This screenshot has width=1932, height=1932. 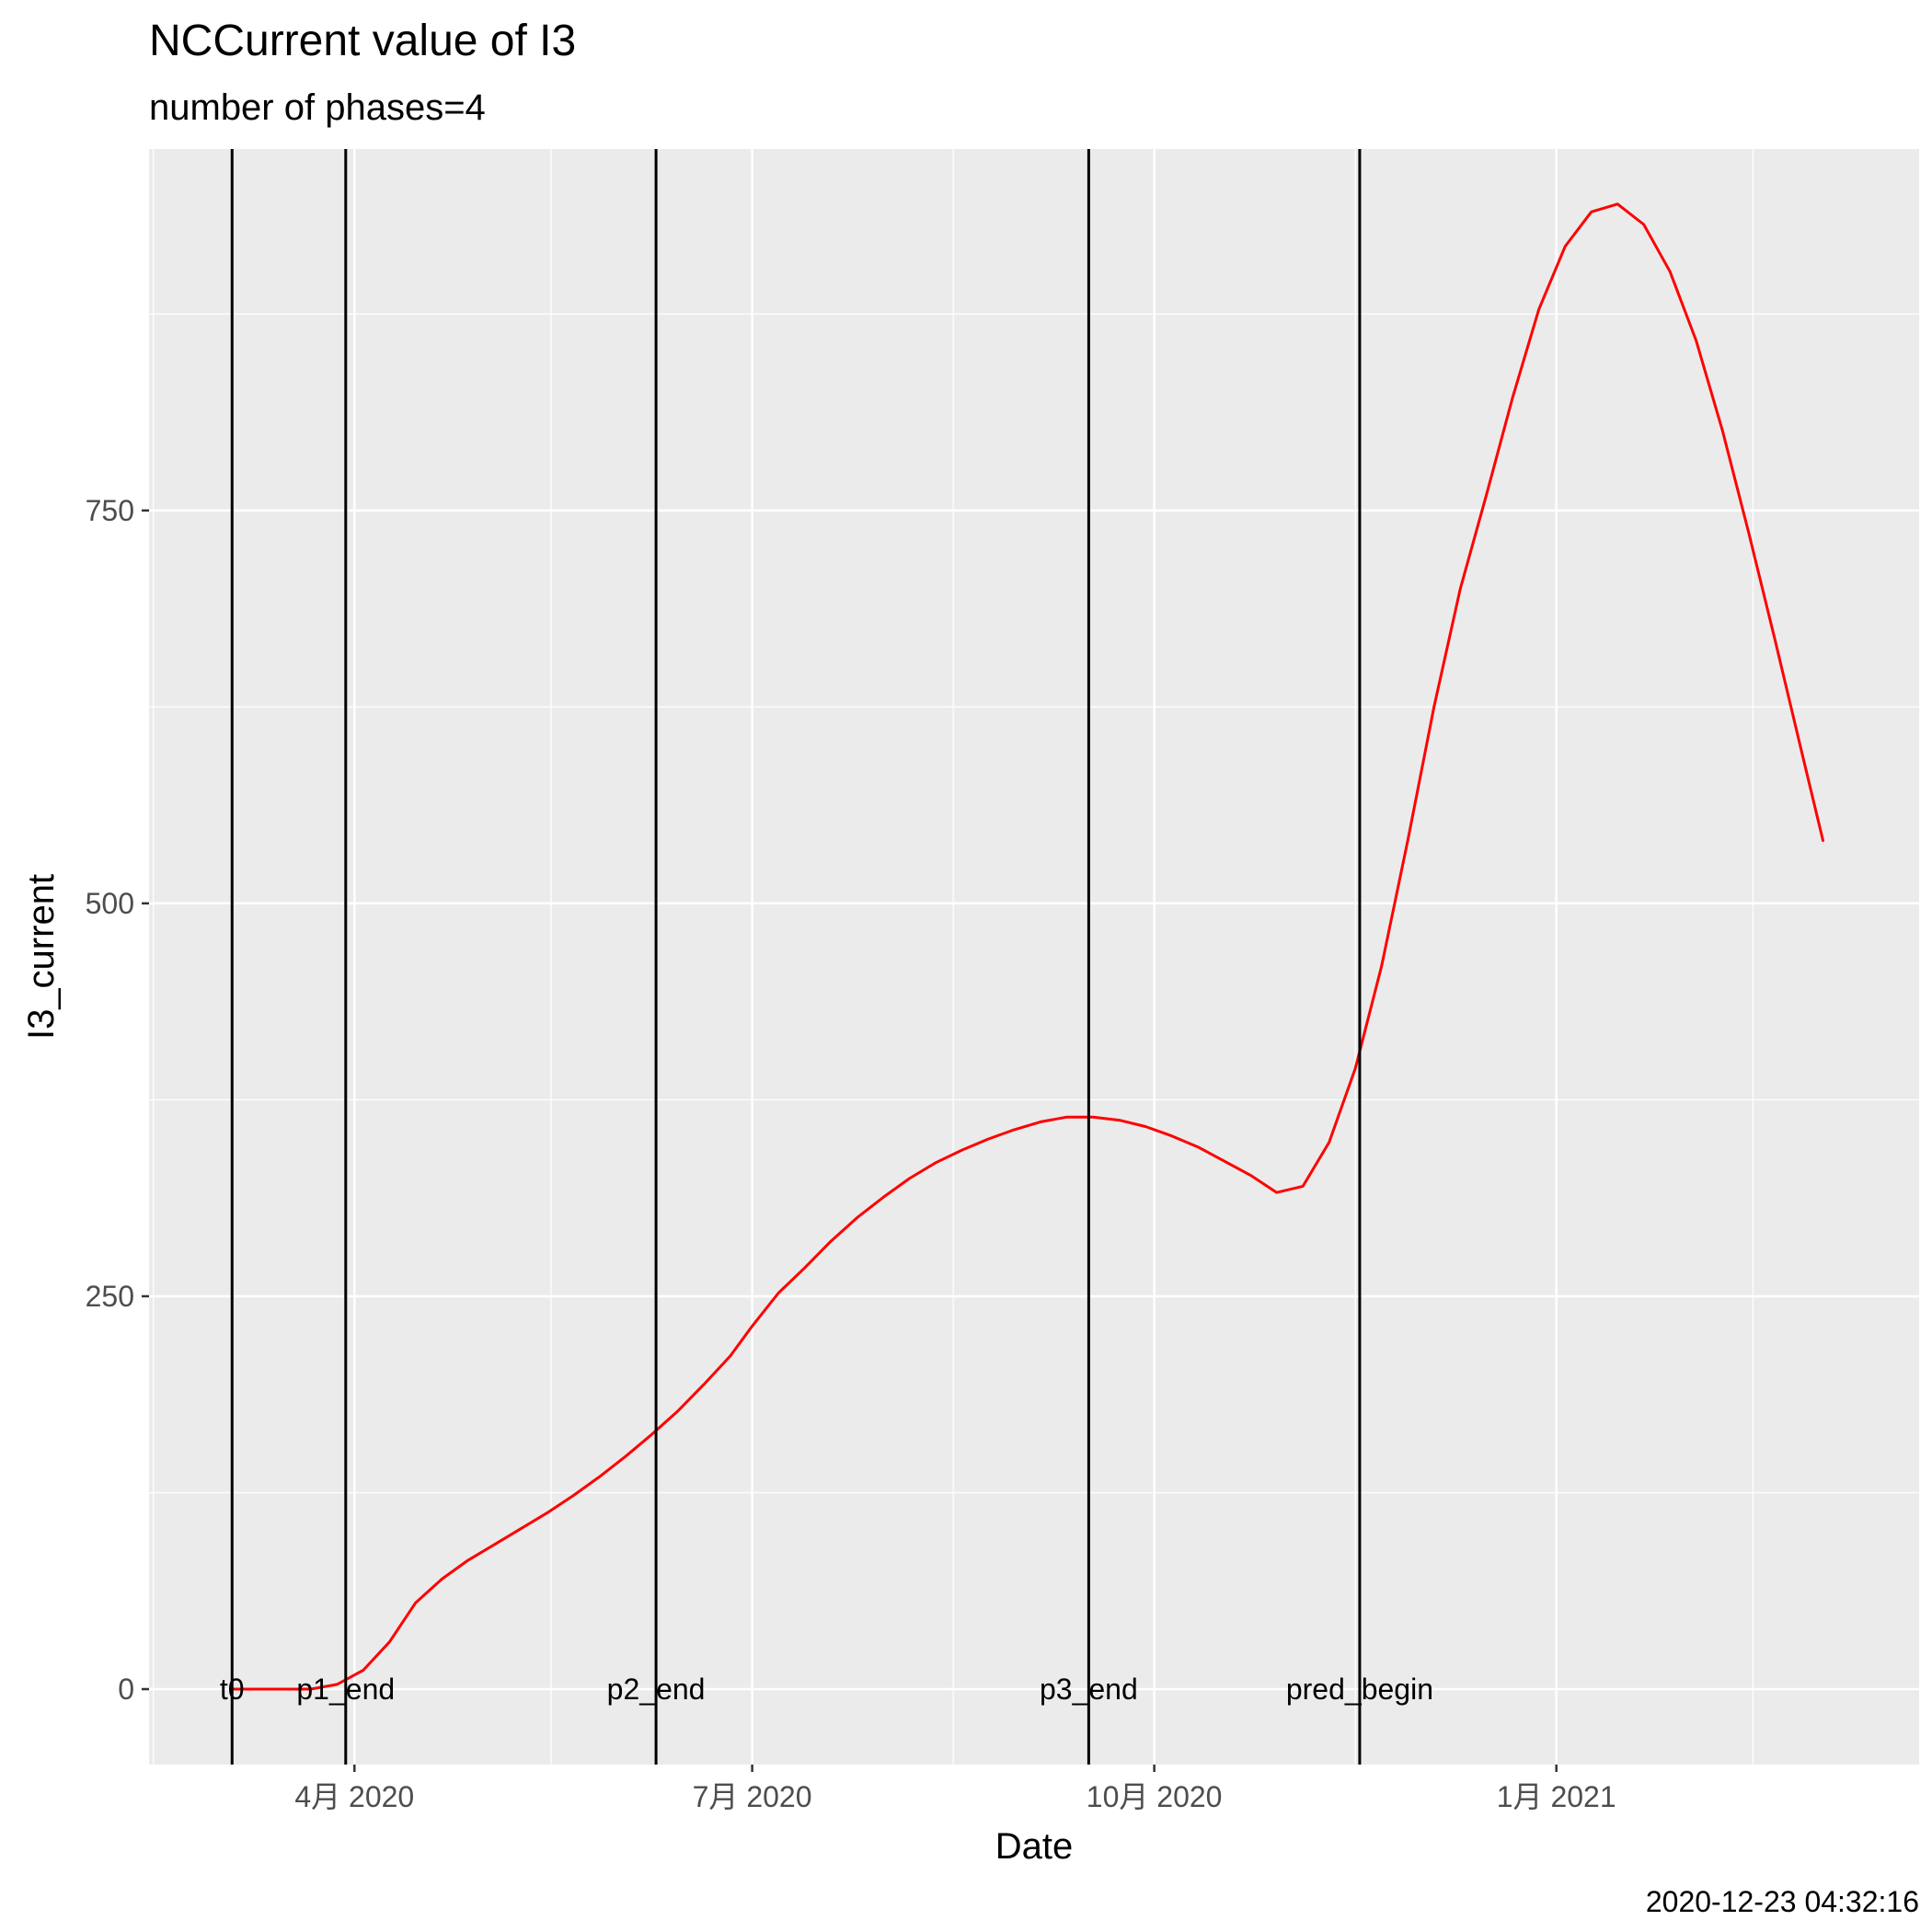 What do you see at coordinates (1556, 1796) in the screenshot?
I see `x-tick-label: 1月 2021` at bounding box center [1556, 1796].